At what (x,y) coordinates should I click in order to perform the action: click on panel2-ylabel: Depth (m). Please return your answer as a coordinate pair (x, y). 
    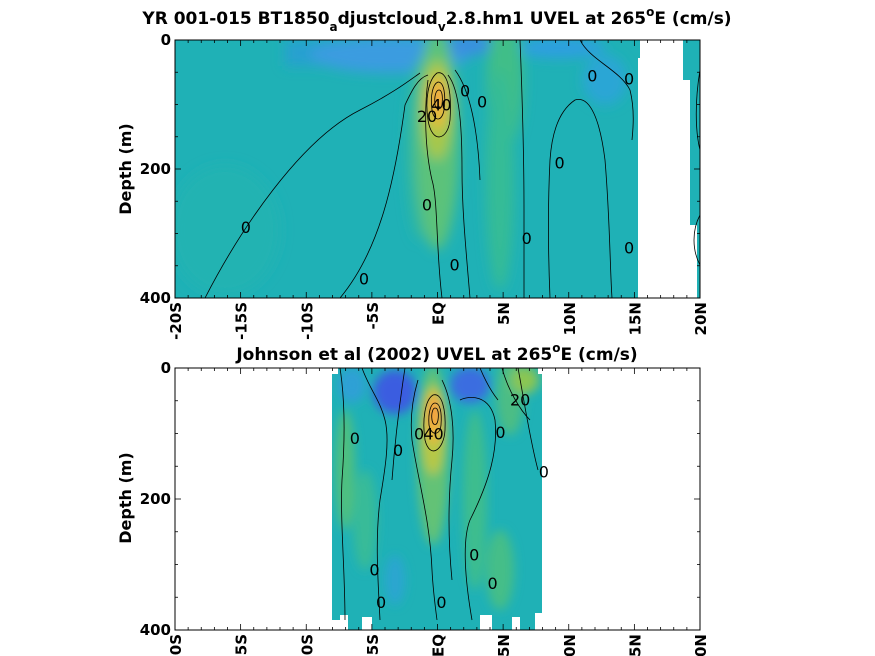
    Looking at the image, I should click on (125, 498).